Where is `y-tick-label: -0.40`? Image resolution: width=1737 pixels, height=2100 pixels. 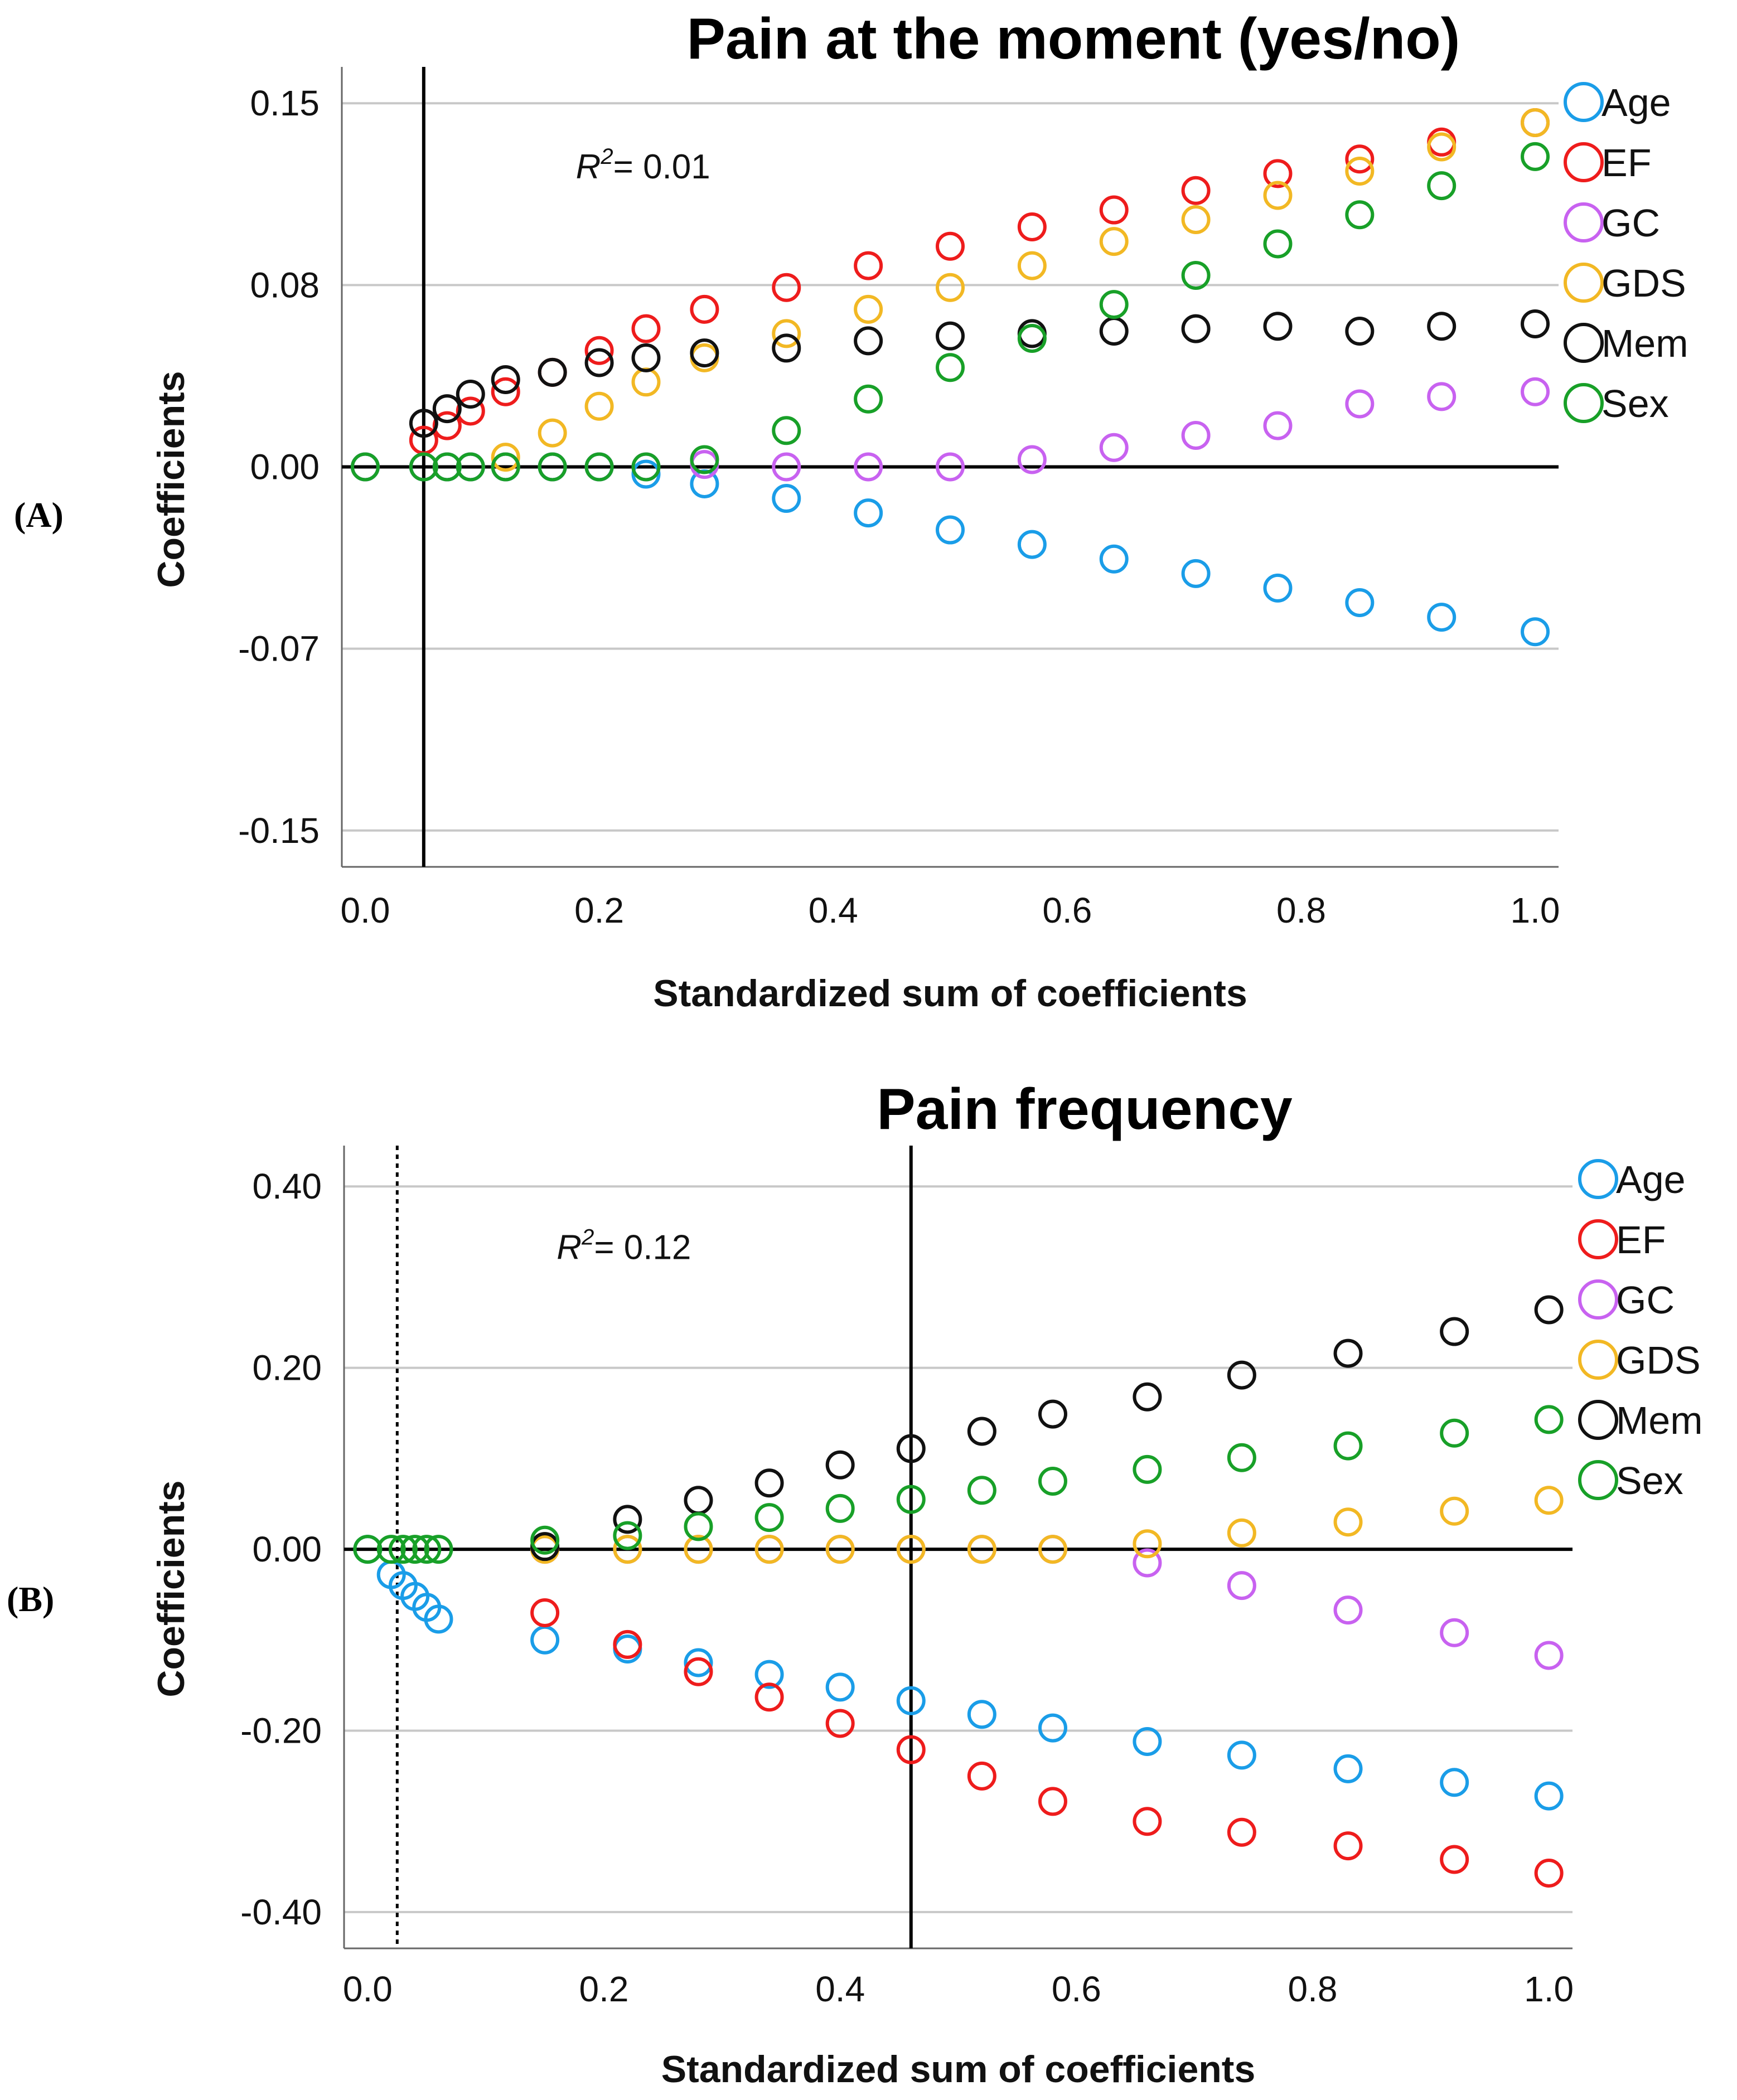
y-tick-label: -0.40 is located at coordinates (281, 1912).